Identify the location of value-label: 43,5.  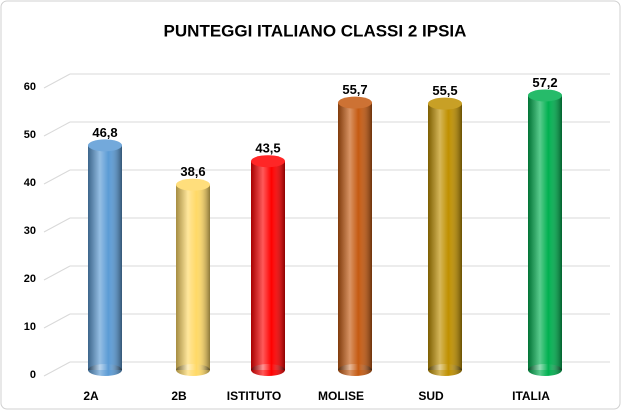
(267, 148).